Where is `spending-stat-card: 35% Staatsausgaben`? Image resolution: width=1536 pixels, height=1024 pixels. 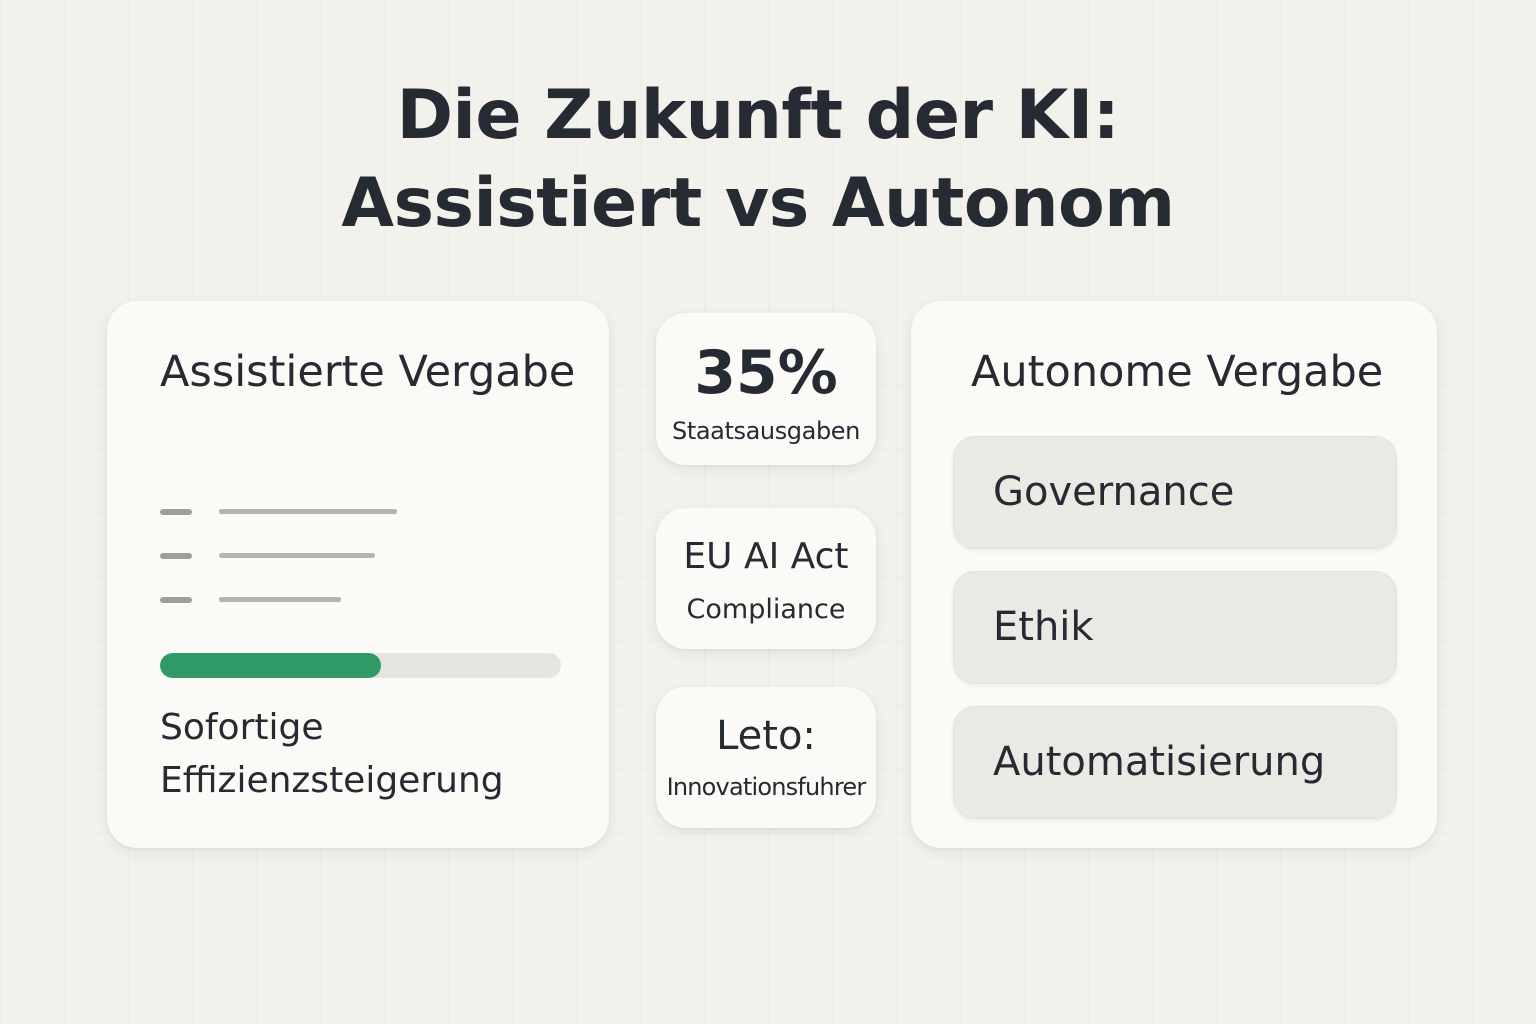 spending-stat-card: 35% Staatsausgaben is located at coordinates (766, 389).